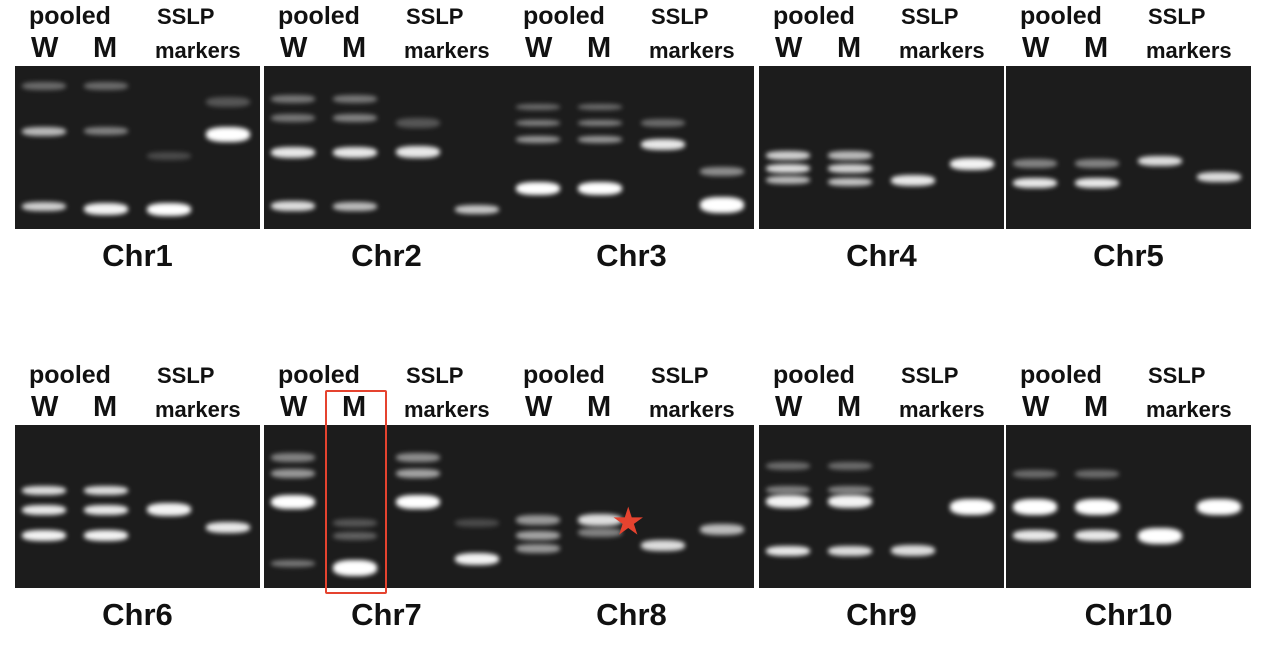 The width and height of the screenshot is (1268, 650). What do you see at coordinates (881, 614) in the screenshot?
I see `chromosome-label: Chr9` at bounding box center [881, 614].